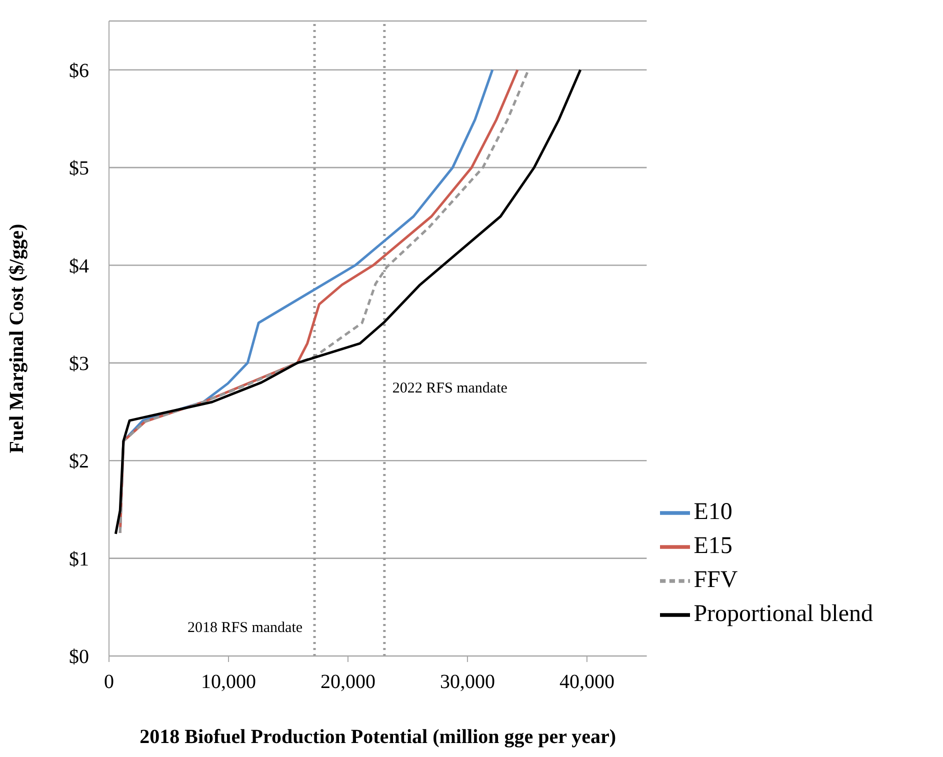  Describe the element at coordinates (228, 682) in the screenshot. I see `x-tick-label: 10,000` at that location.